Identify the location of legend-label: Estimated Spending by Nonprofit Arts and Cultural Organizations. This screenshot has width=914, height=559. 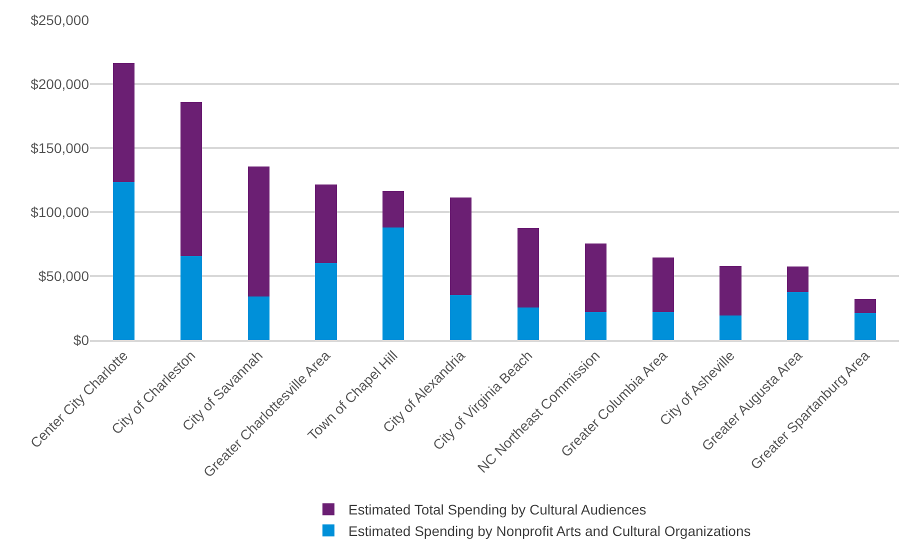
(549, 530).